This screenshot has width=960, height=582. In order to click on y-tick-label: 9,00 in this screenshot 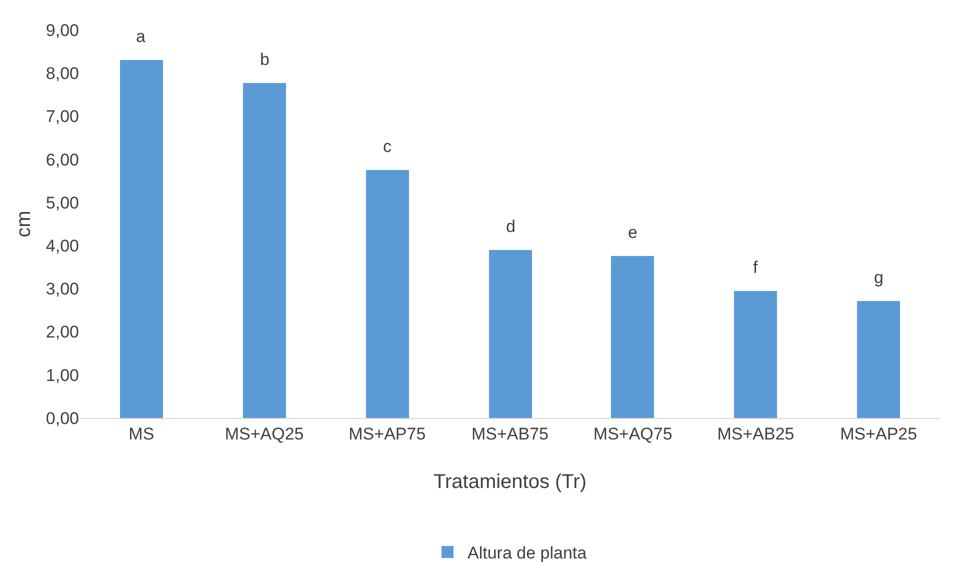, I will do `click(62, 30)`.